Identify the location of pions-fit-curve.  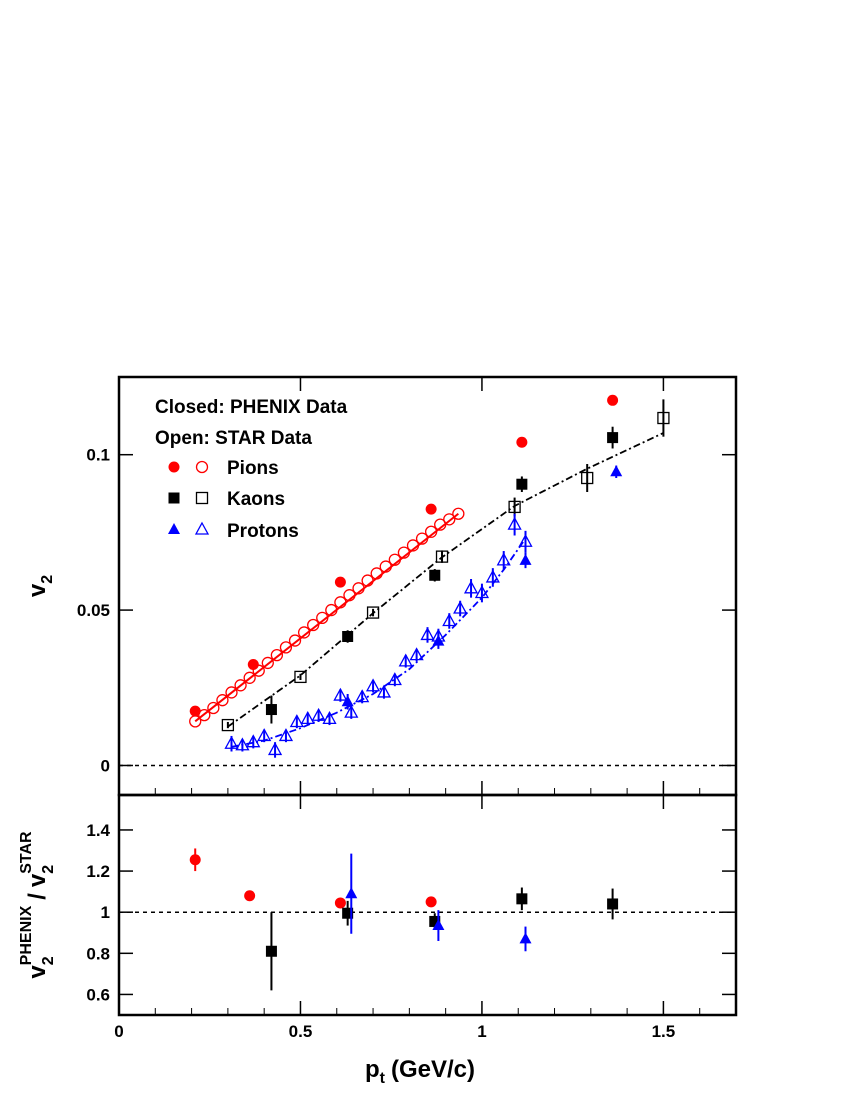
(326, 617).